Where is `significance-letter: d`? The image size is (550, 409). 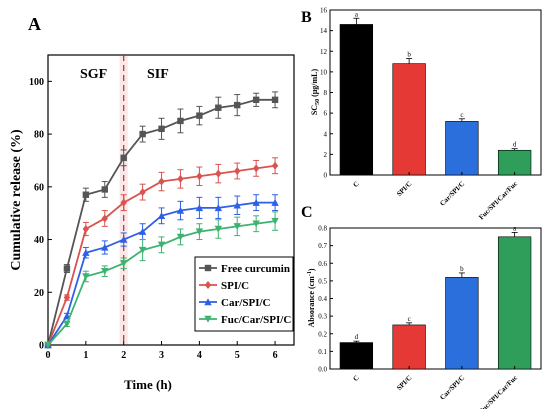
significance-letter: d is located at coordinates (357, 337).